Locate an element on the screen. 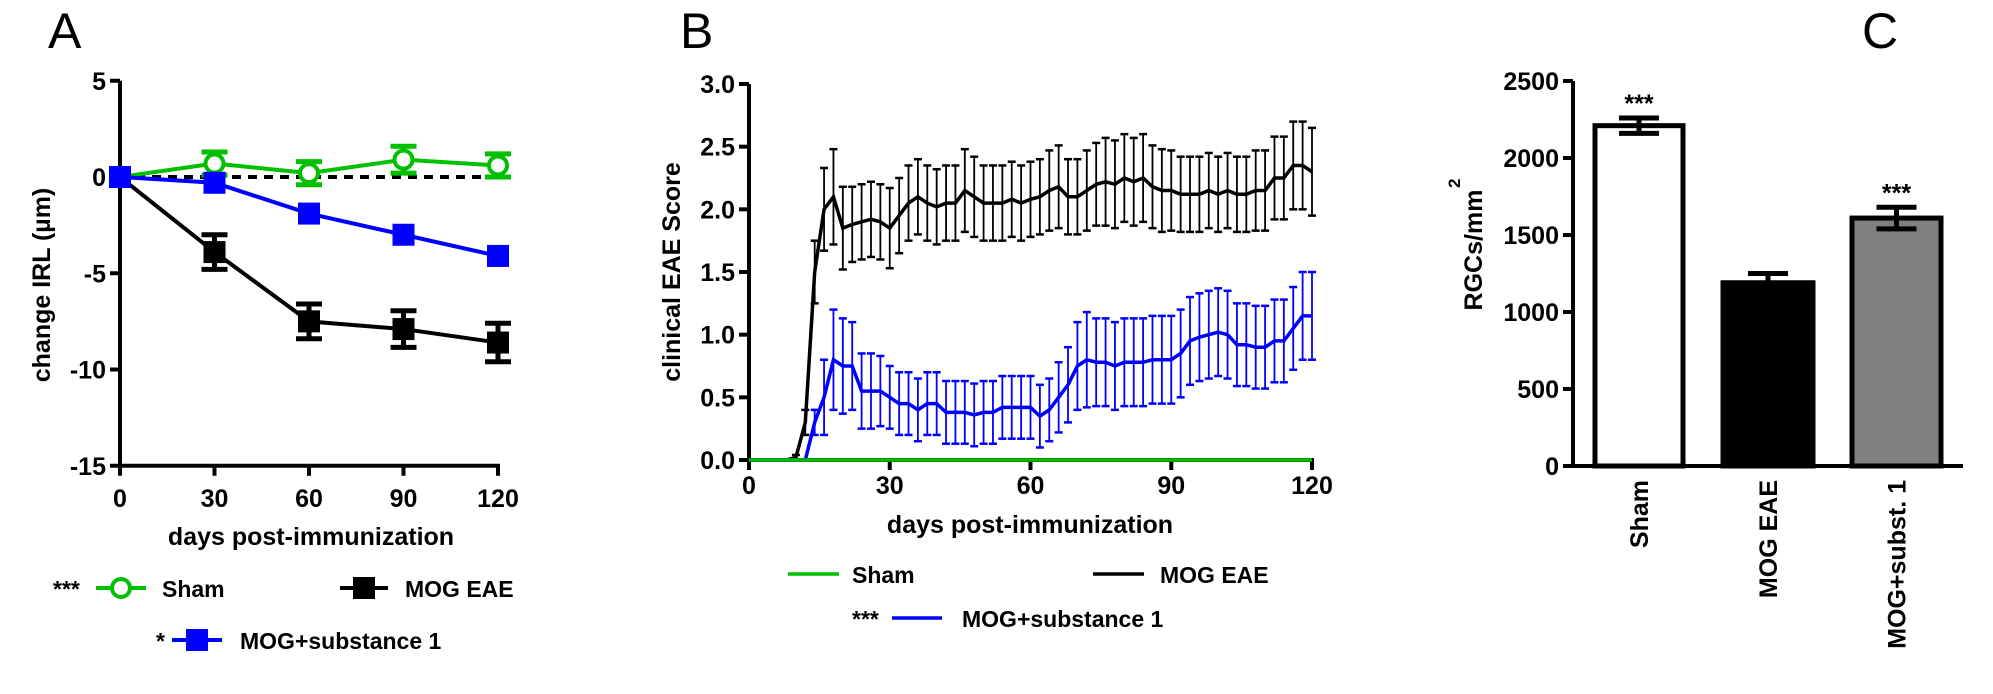 The image size is (1993, 694). y-tick-label: 500 is located at coordinates (1538, 390).